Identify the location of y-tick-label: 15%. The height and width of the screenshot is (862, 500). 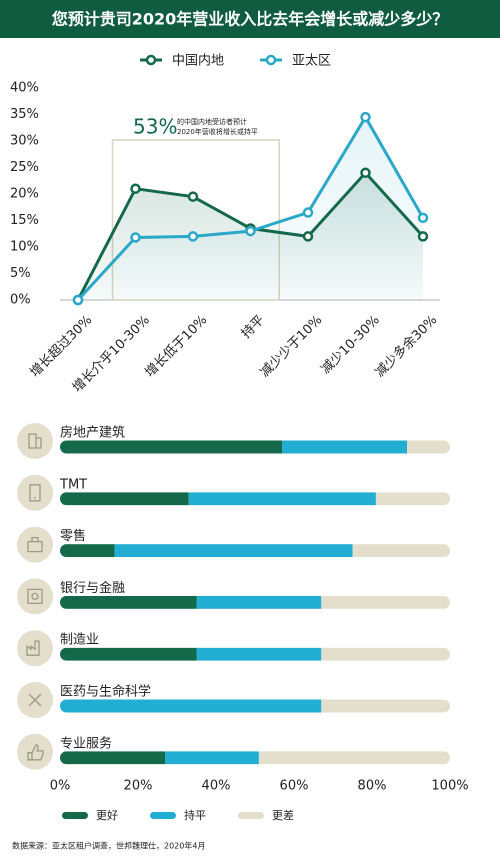
(24, 220).